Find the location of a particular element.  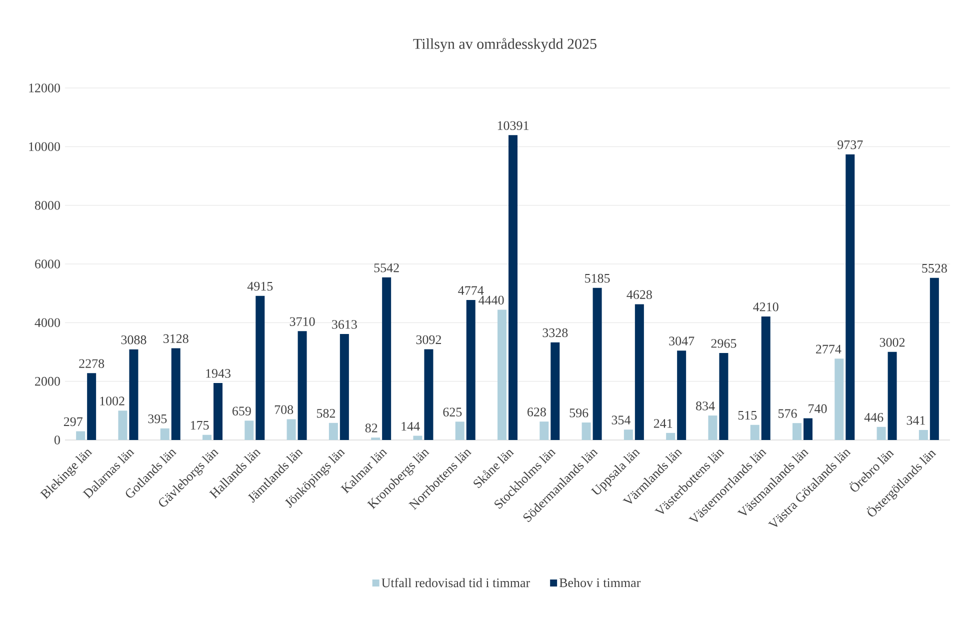

y-tick-label: 0 is located at coordinates (57, 440).